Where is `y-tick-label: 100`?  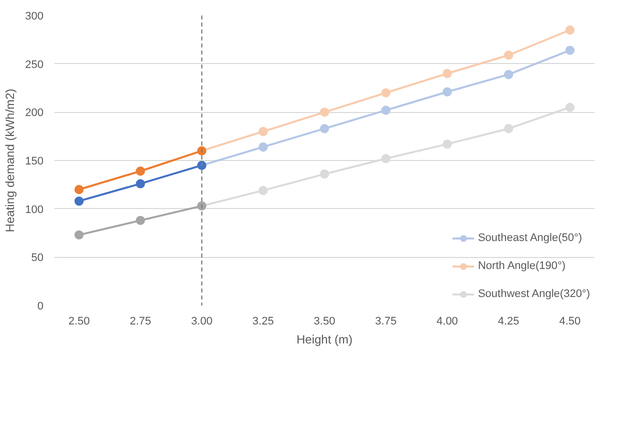 y-tick-label: 100 is located at coordinates (34, 210).